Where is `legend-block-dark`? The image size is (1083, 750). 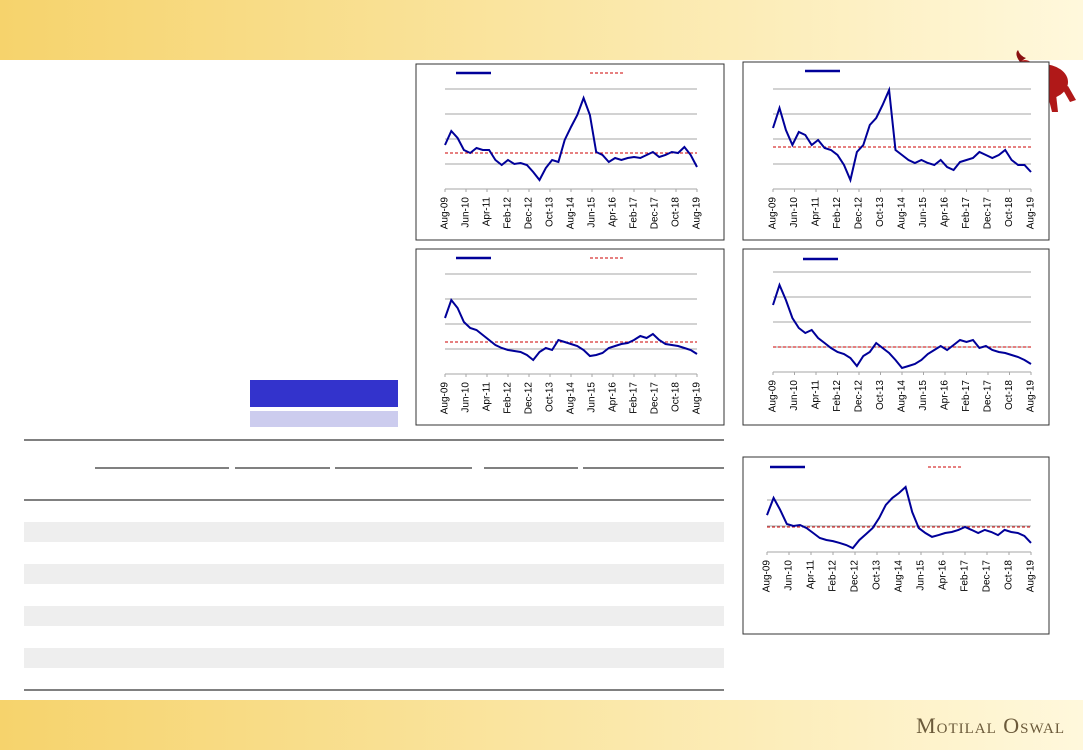
legend-block-dark is located at coordinates (324, 393).